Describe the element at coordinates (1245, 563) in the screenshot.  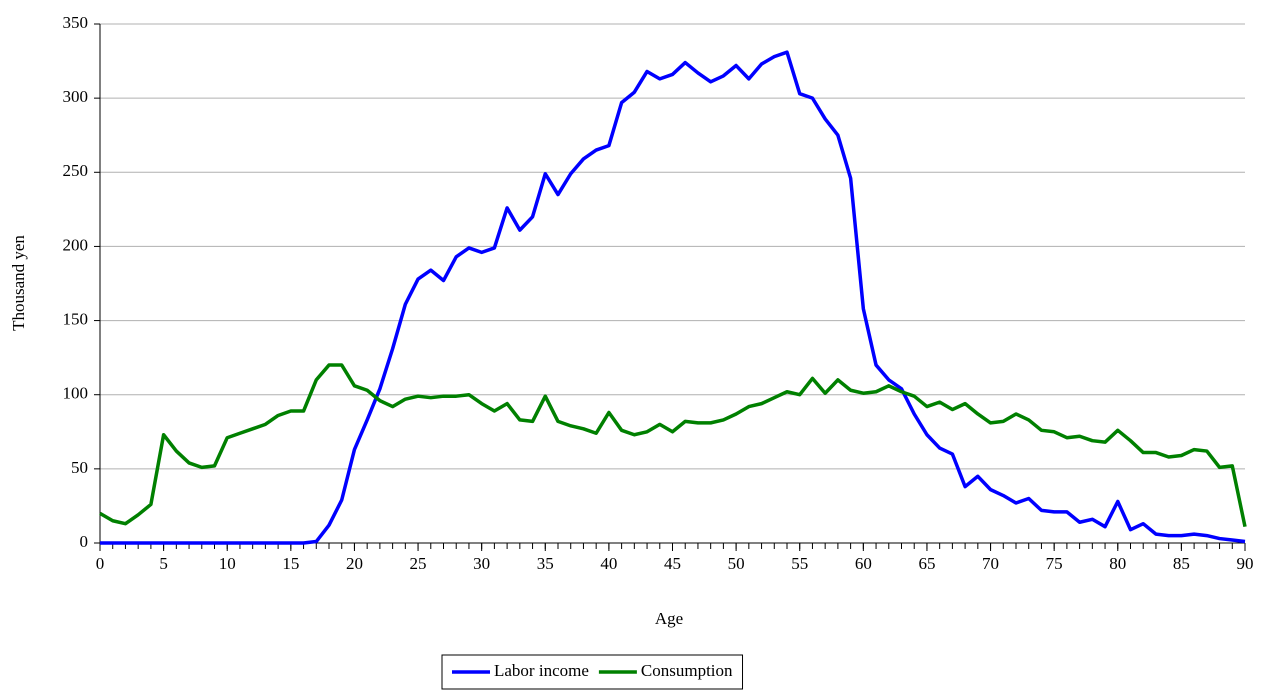
I see `x-tick-label: 90` at that location.